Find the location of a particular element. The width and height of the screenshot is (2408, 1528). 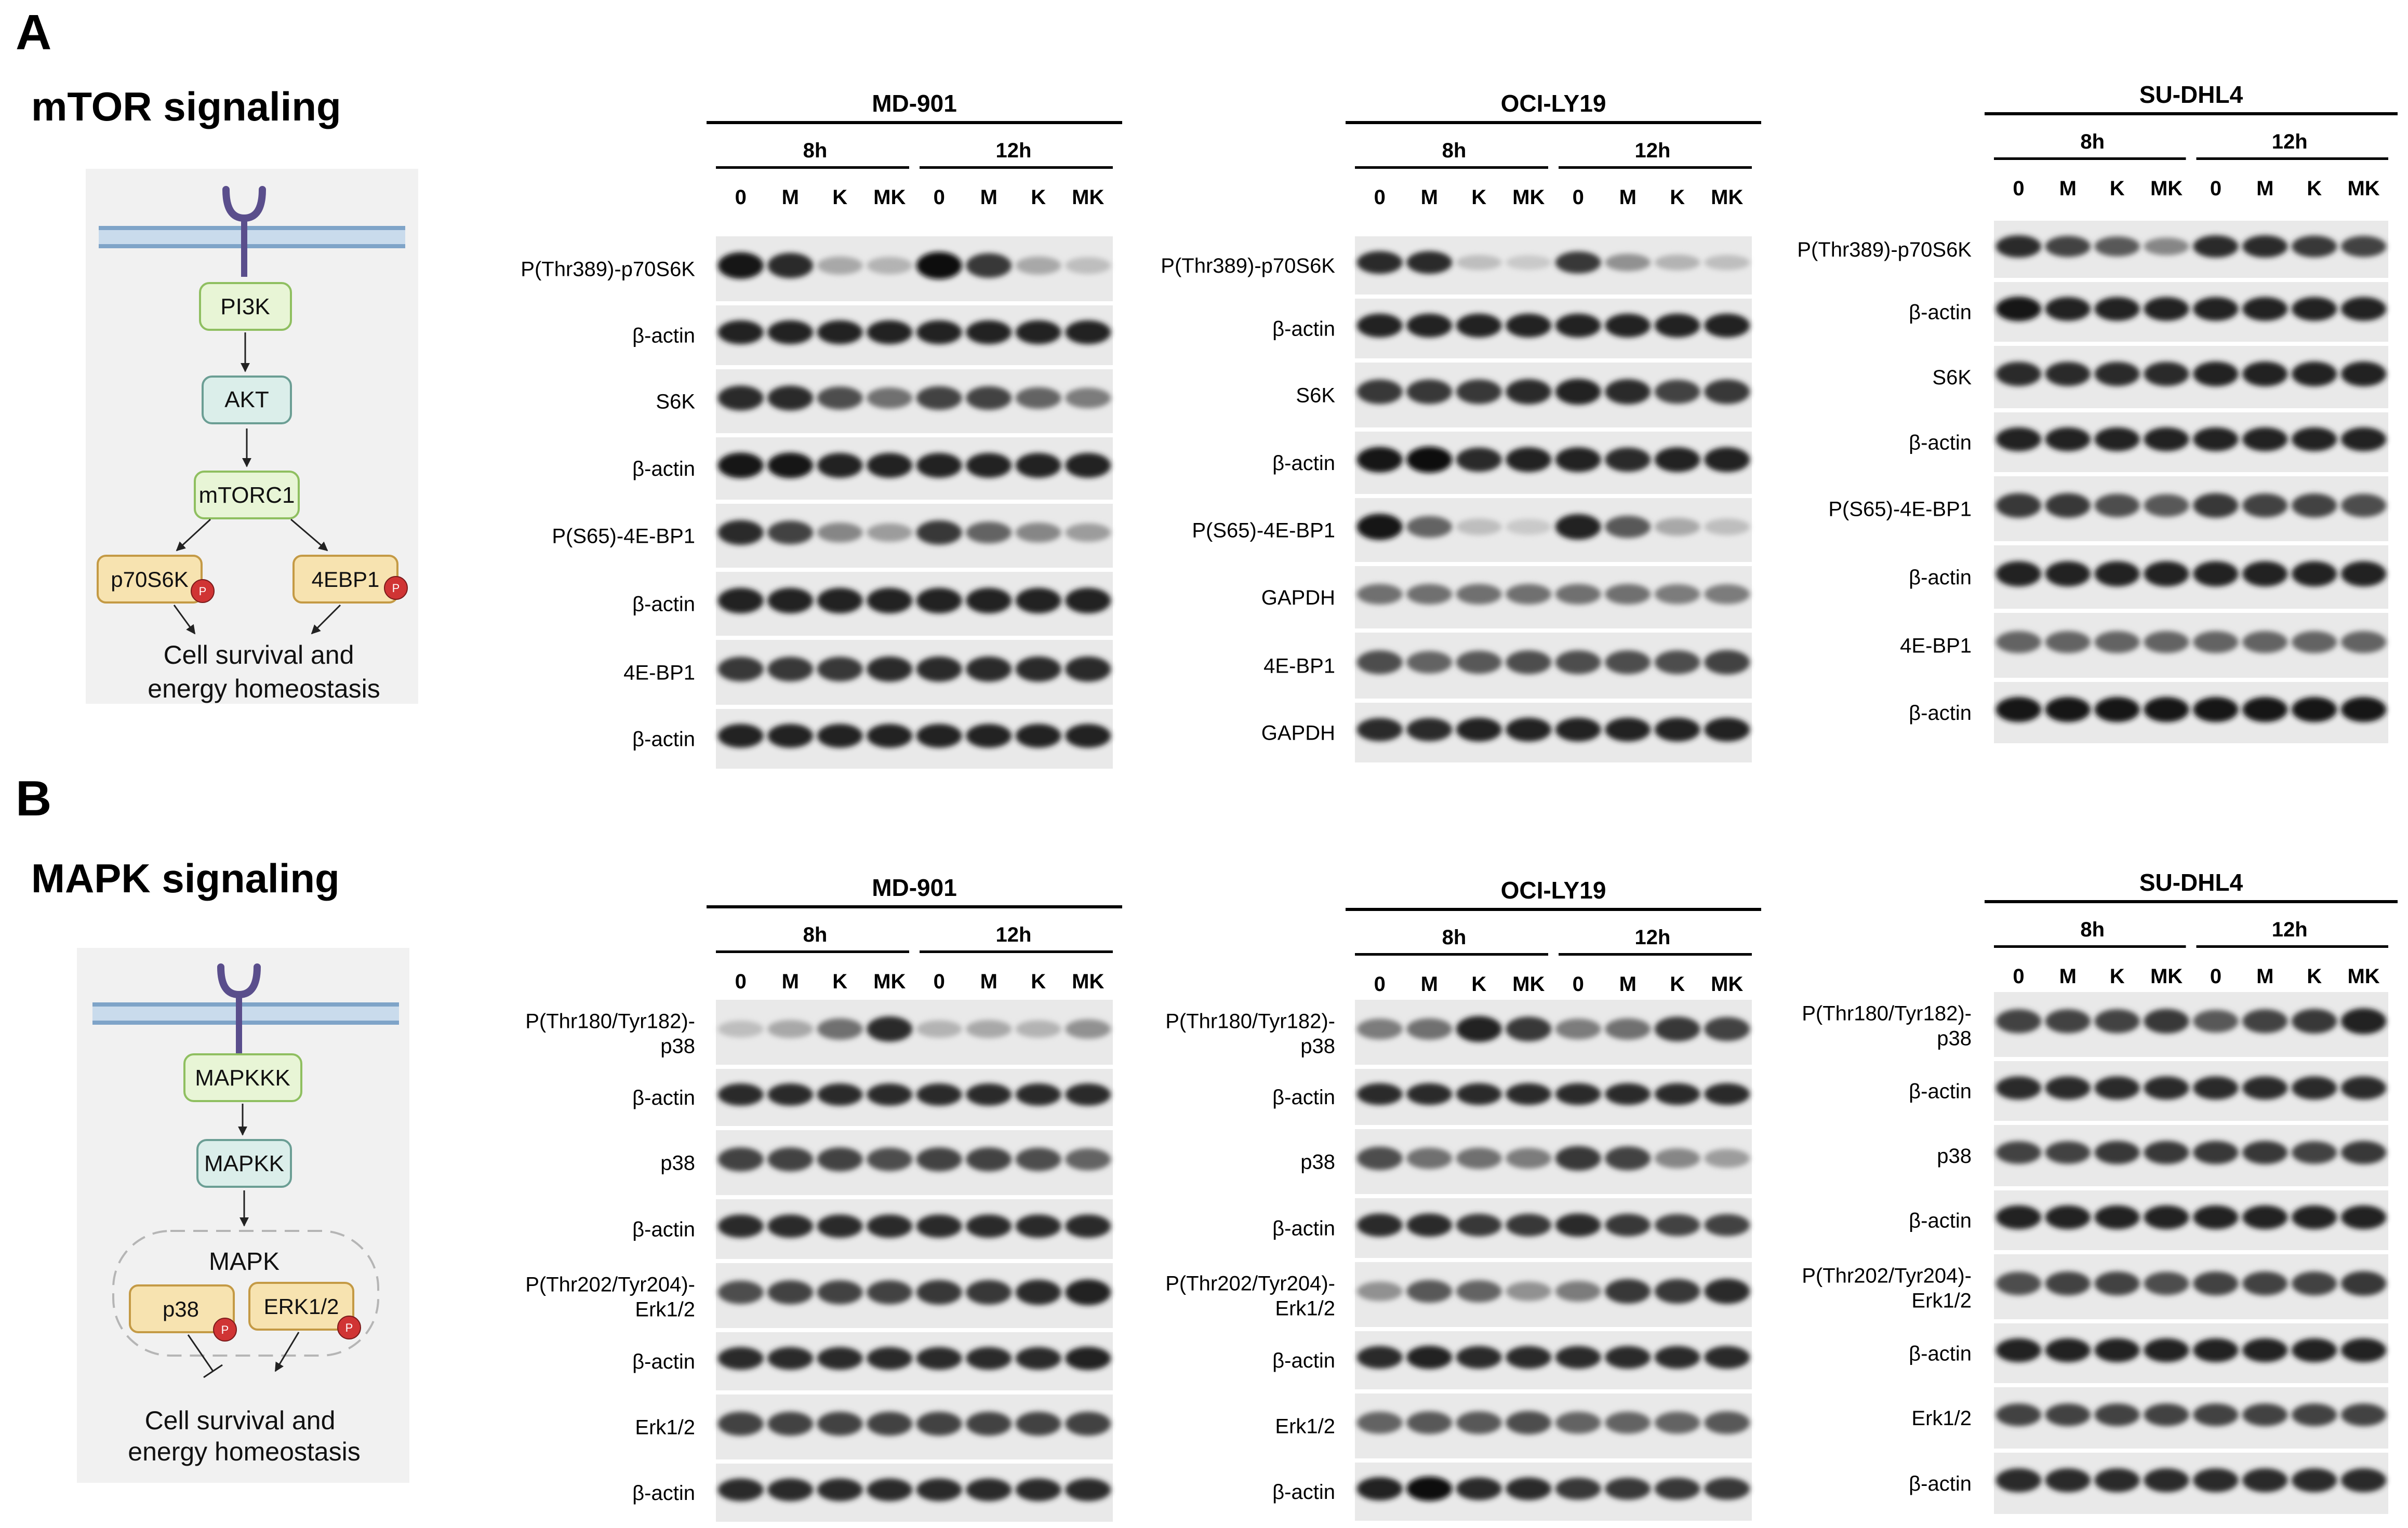

mtorc1-node is located at coordinates (247, 495).